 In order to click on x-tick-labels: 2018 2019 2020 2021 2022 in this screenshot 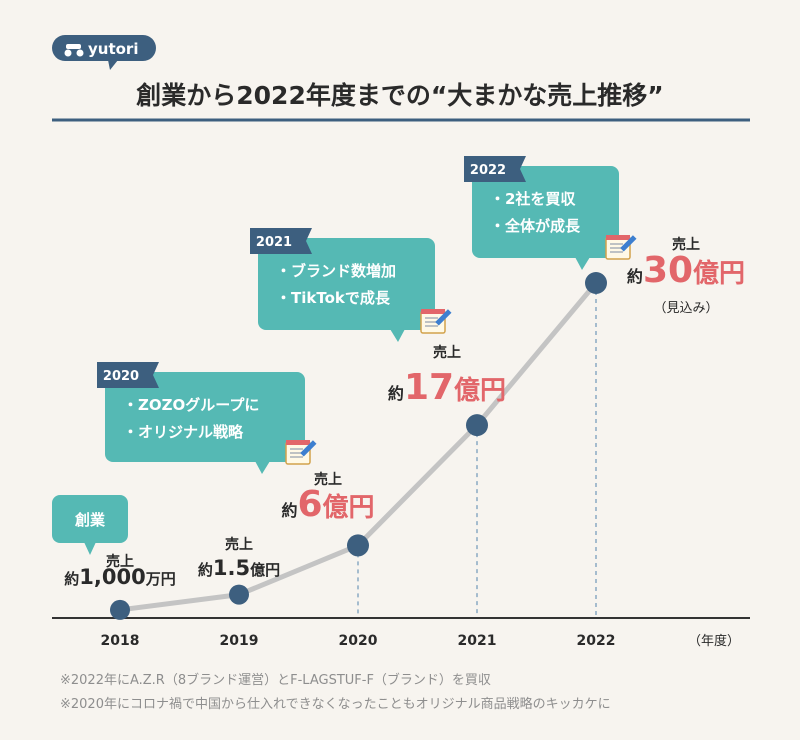, I will do `click(358, 641)`.